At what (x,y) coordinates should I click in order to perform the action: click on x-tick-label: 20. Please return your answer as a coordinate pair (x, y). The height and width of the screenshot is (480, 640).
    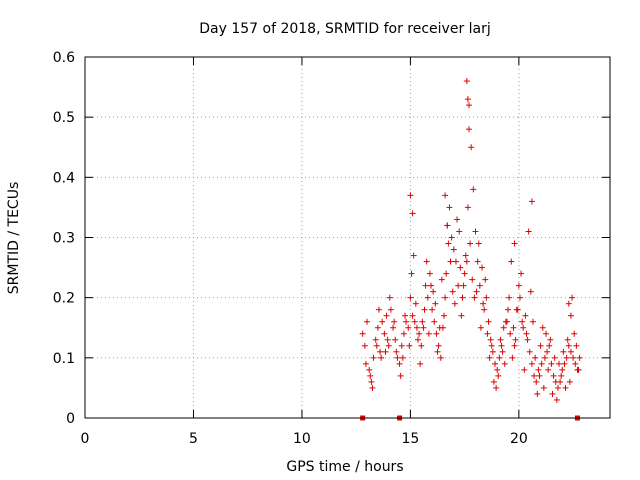
    Looking at the image, I should click on (519, 439).